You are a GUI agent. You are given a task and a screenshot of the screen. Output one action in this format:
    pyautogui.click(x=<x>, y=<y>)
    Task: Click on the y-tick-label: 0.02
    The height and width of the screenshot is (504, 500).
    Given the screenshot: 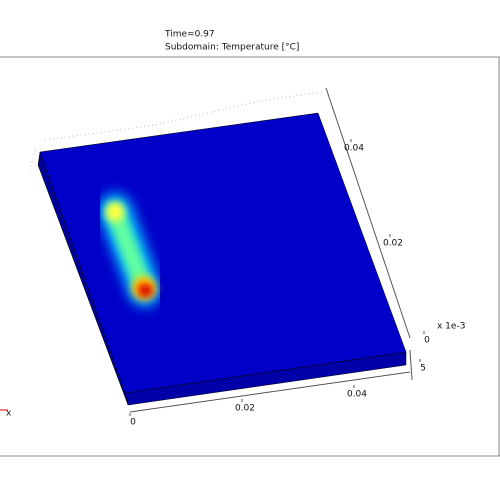 What is the action you would take?
    pyautogui.click(x=393, y=244)
    